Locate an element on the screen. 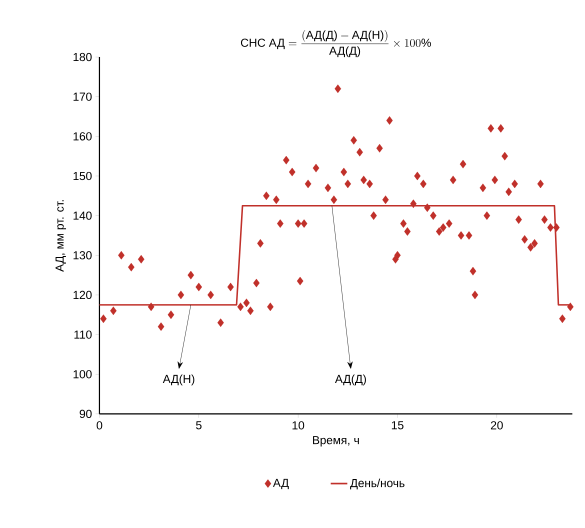  y-tick-label: 100 is located at coordinates (83, 374).